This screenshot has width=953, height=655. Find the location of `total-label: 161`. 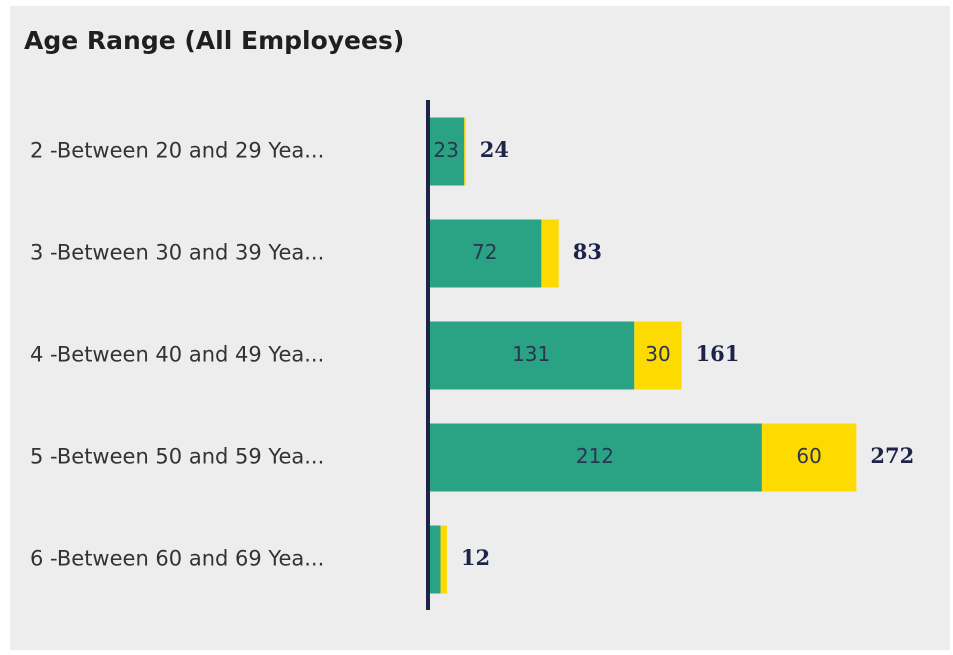

total-label: 161 is located at coordinates (718, 353).